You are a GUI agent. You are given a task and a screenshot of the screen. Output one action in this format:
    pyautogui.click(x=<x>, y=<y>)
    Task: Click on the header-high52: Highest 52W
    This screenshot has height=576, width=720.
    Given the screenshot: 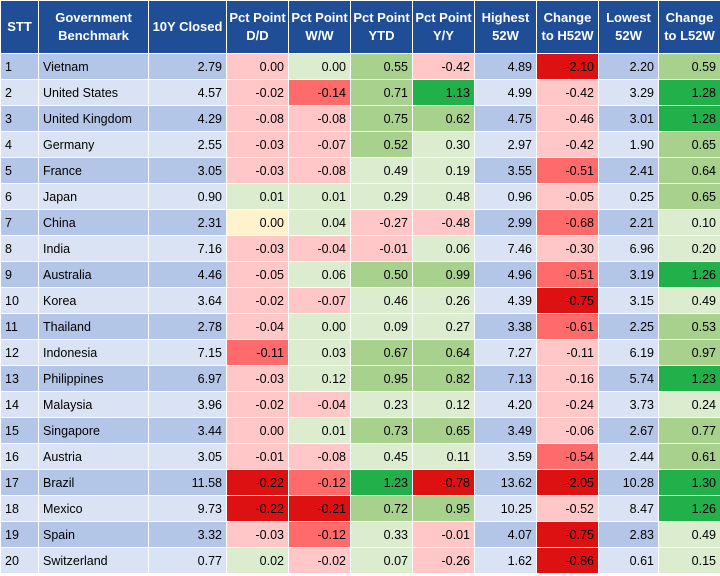 What is the action you would take?
    pyautogui.click(x=505, y=27)
    